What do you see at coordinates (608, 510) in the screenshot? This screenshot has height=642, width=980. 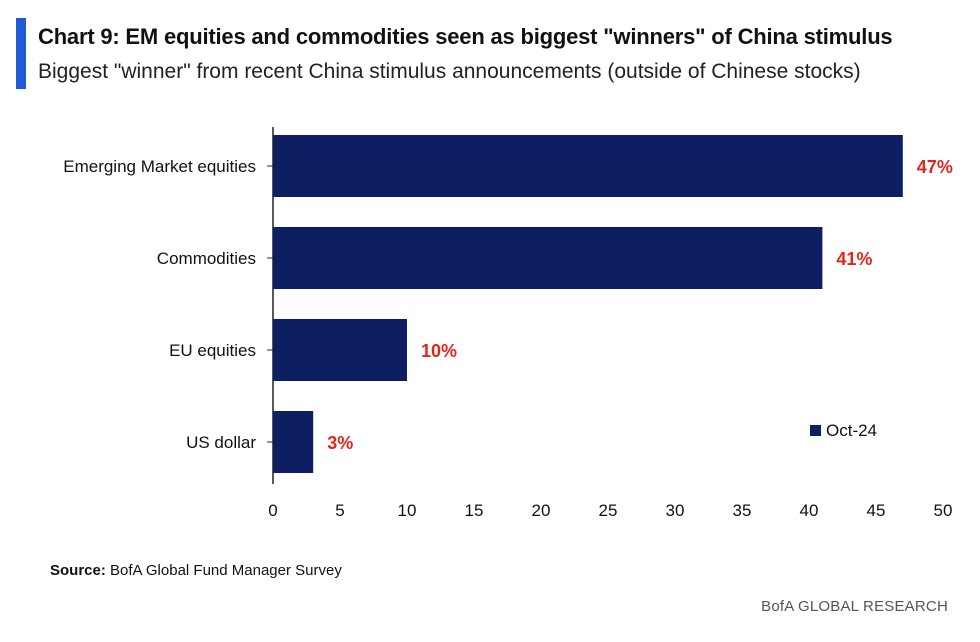 I see `x-tick-label: 25` at bounding box center [608, 510].